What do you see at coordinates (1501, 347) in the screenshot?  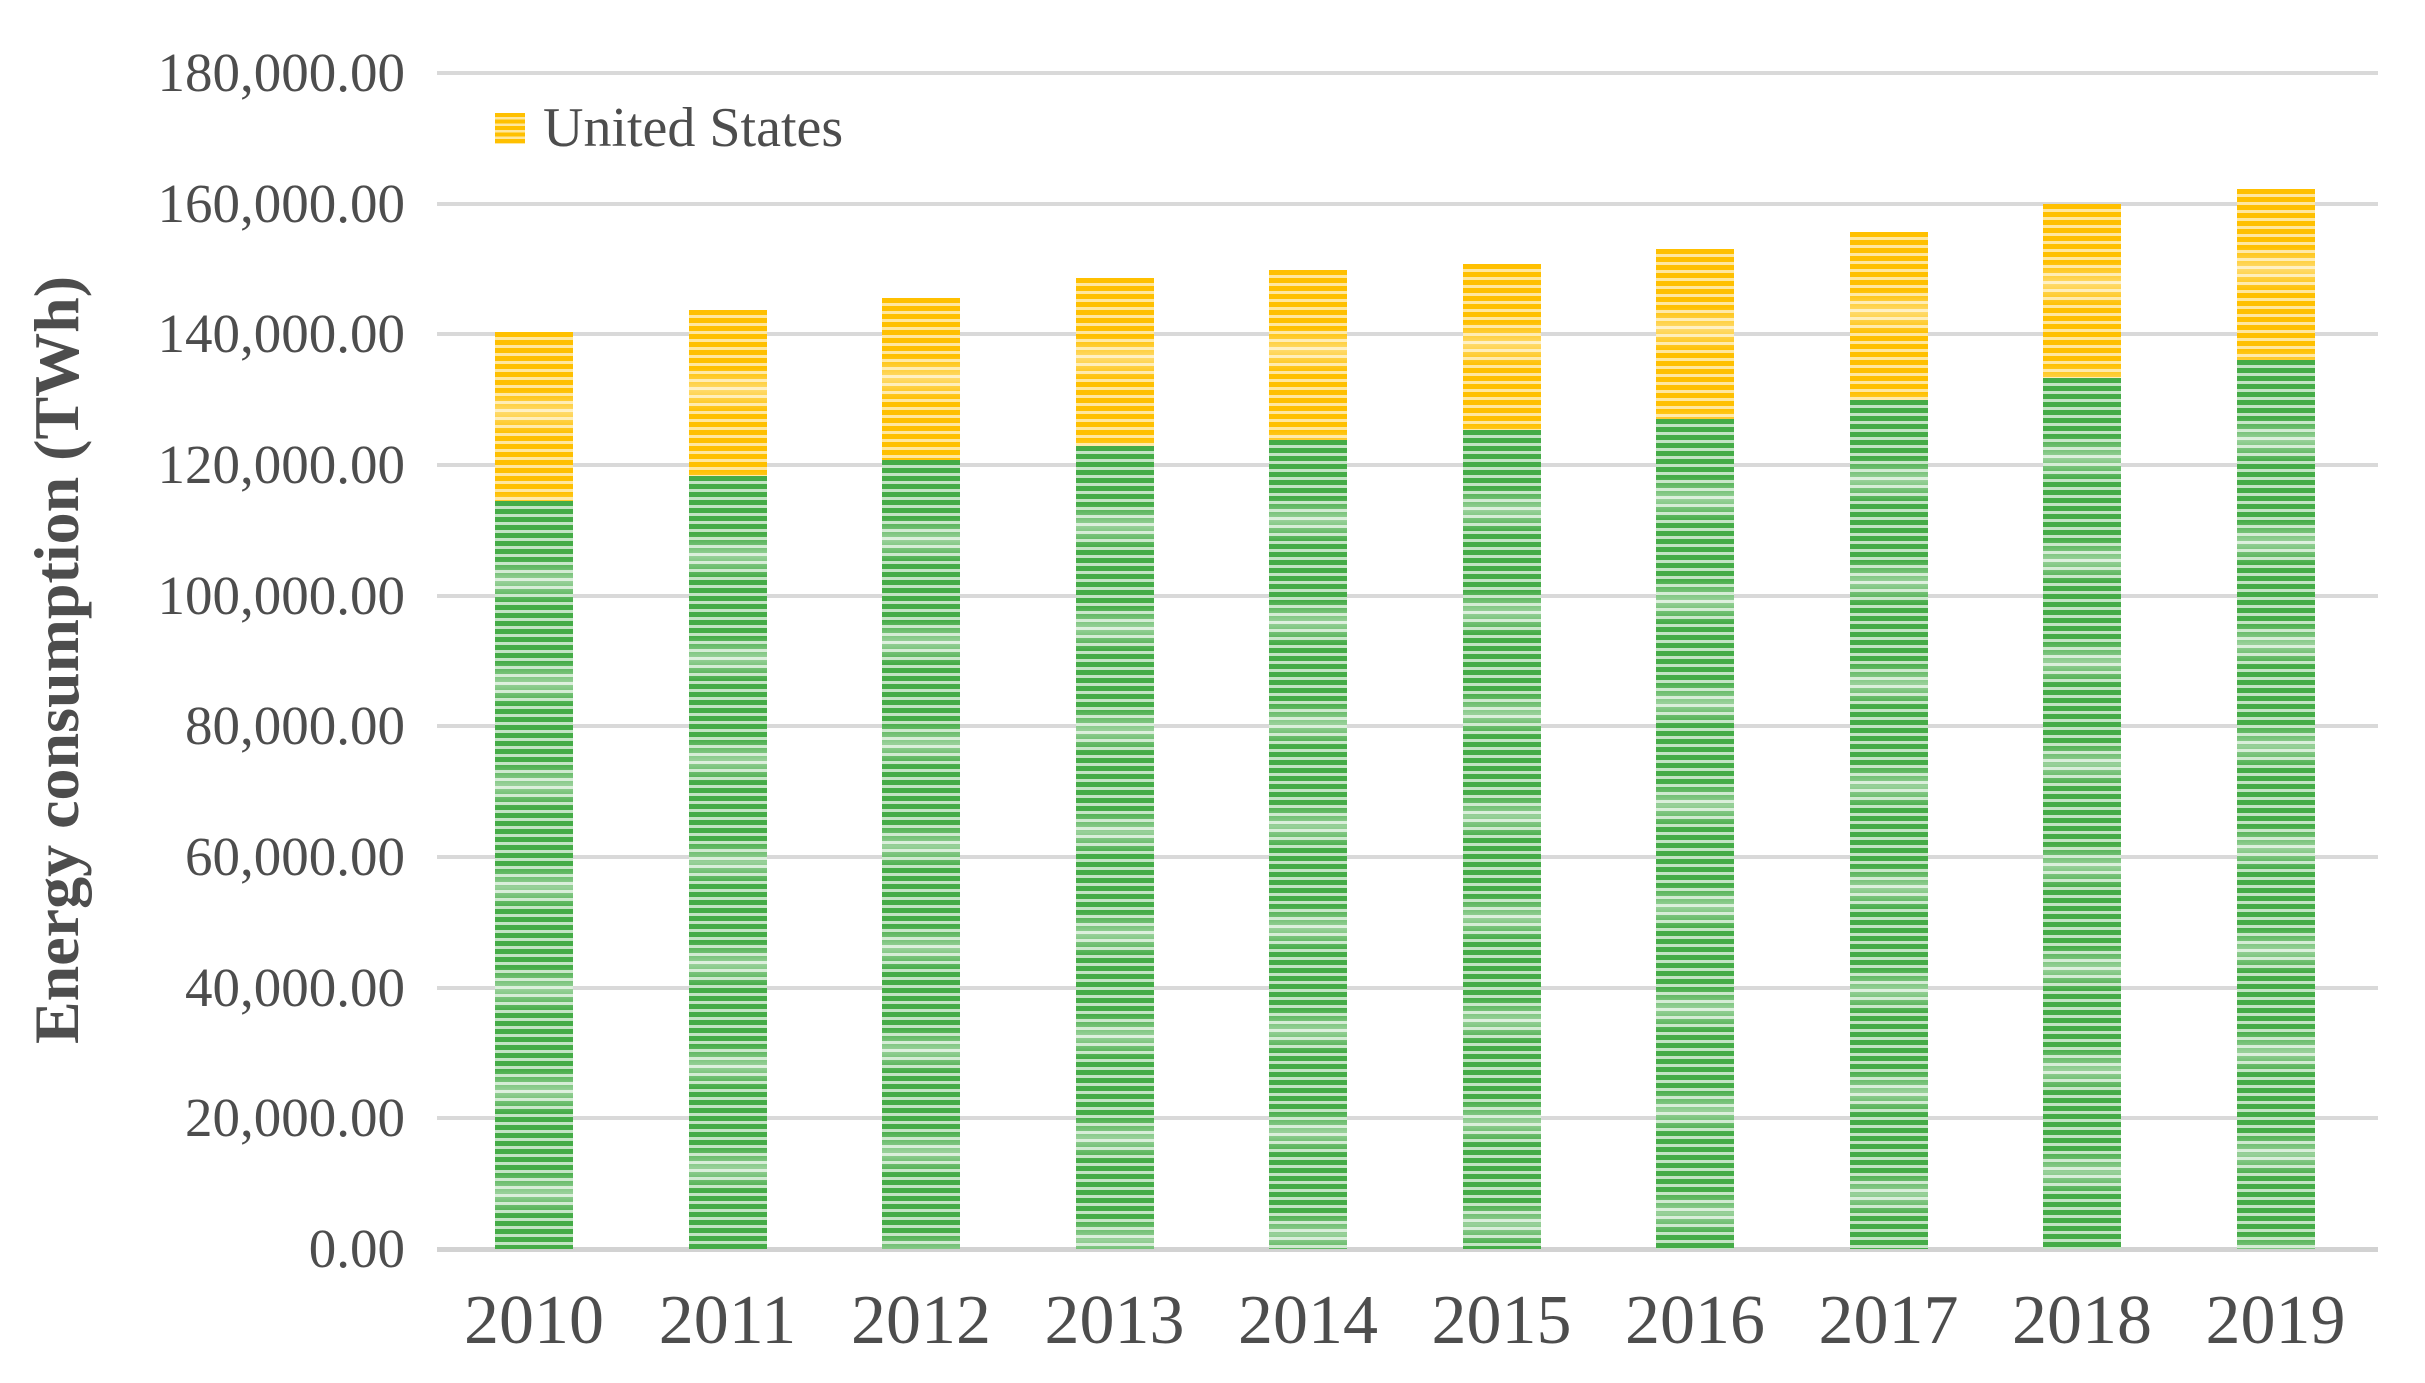 I see `bar-2015-united-states-segment` at bounding box center [1501, 347].